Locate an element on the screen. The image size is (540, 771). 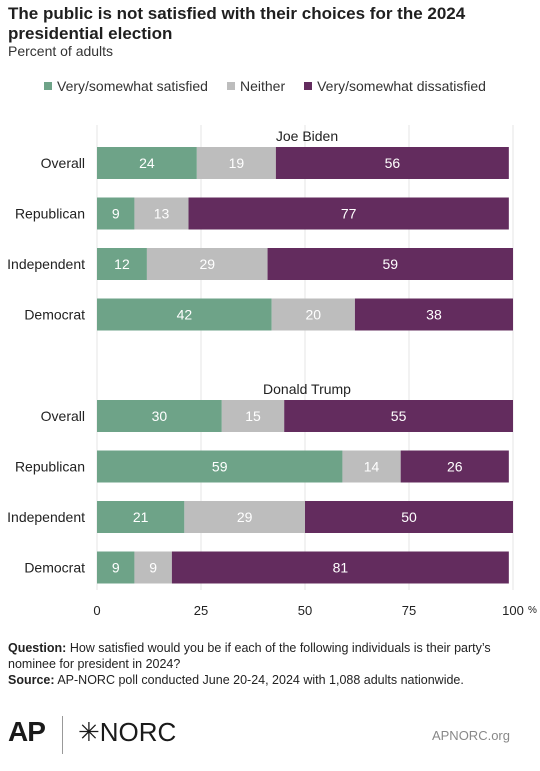
x-tick-label: 50 is located at coordinates (305, 610).